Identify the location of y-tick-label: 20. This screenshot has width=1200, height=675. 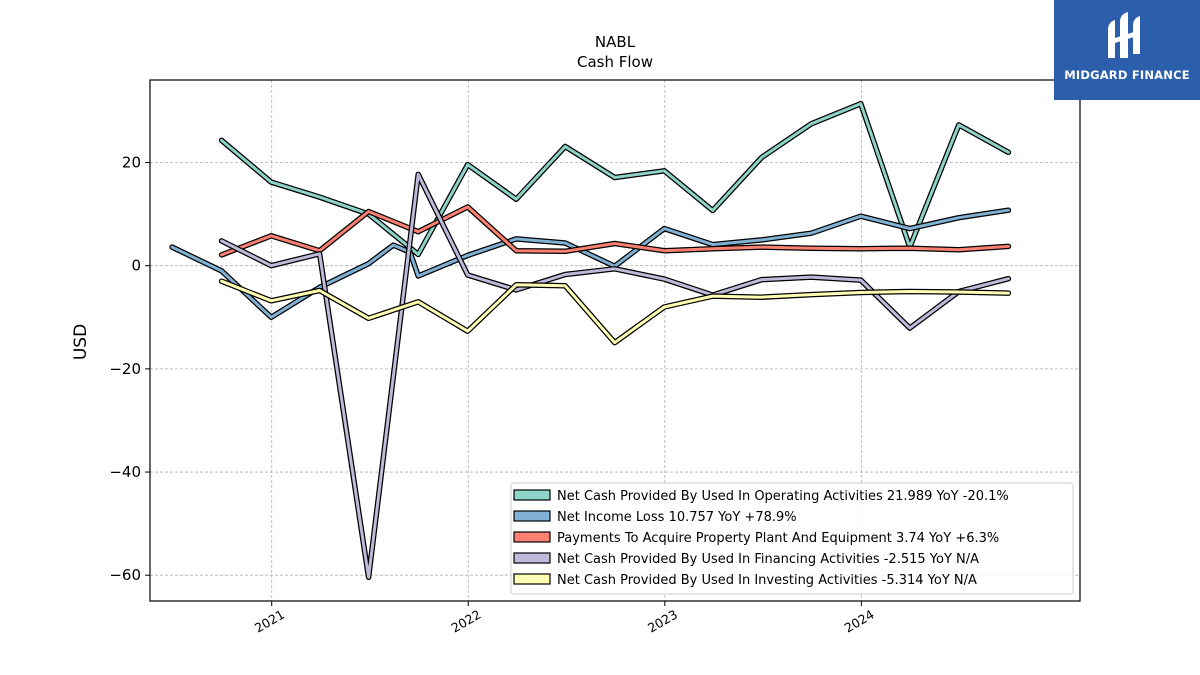
(131, 163).